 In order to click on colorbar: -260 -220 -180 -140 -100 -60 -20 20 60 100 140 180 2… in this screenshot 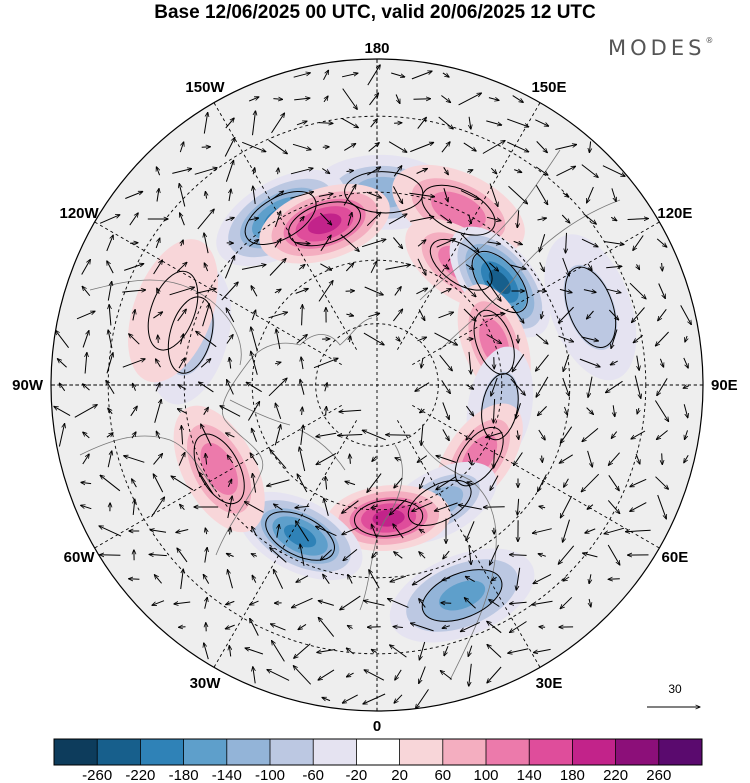, I will do `click(378, 760)`.